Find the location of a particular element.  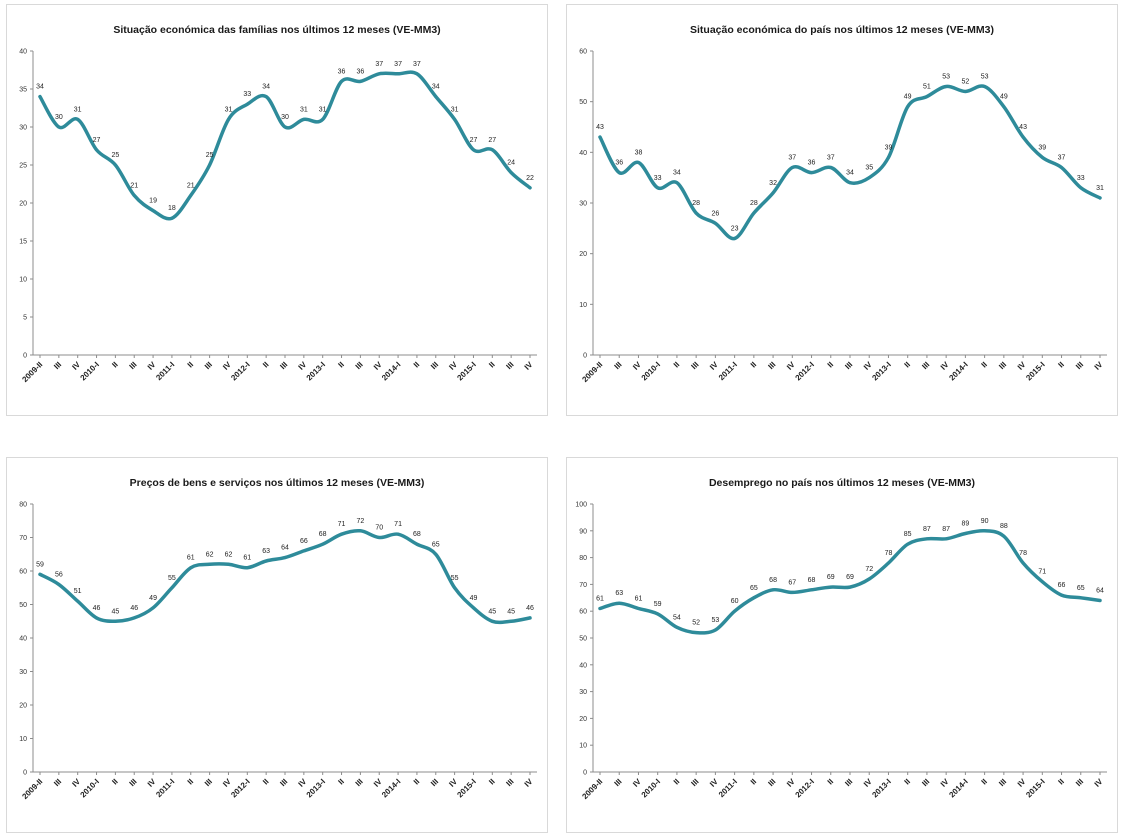

y-tick-label: 90 is located at coordinates (583, 531).